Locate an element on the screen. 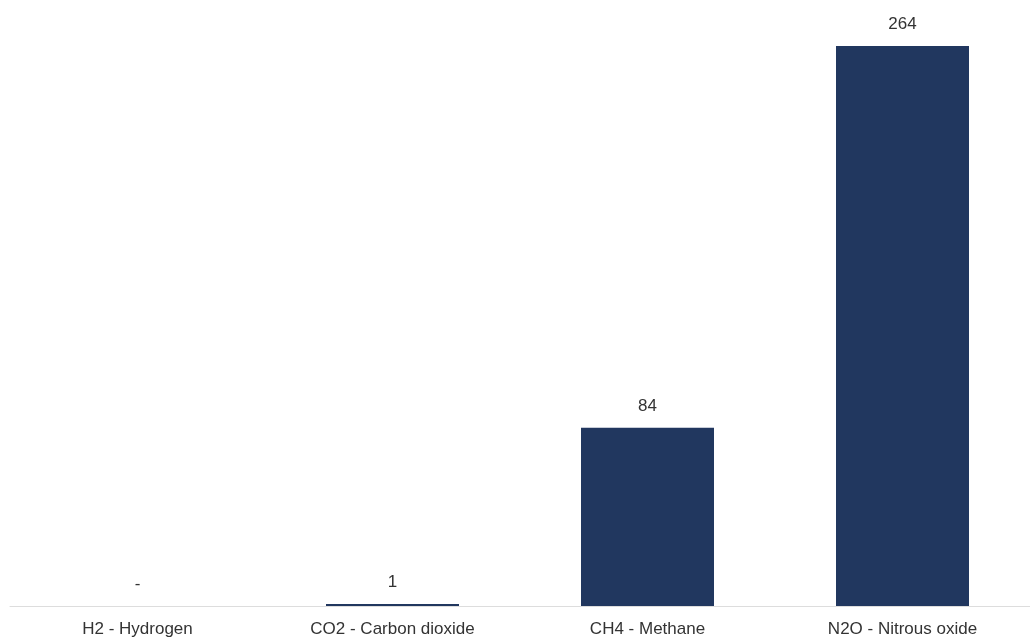  x-tick-label: CH4 - Methane is located at coordinates (647, 628).